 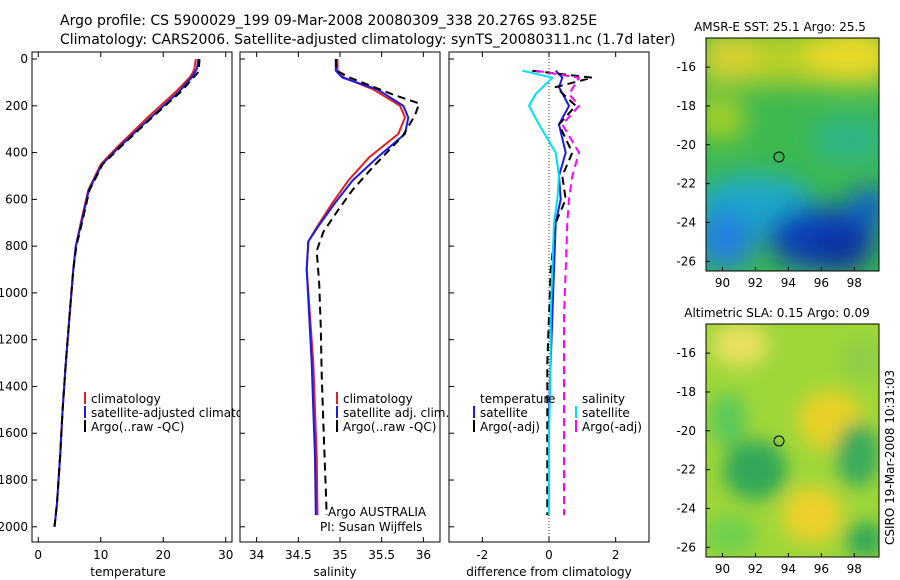 What do you see at coordinates (14, 386) in the screenshot?
I see `y-tick-label: 1400` at bounding box center [14, 386].